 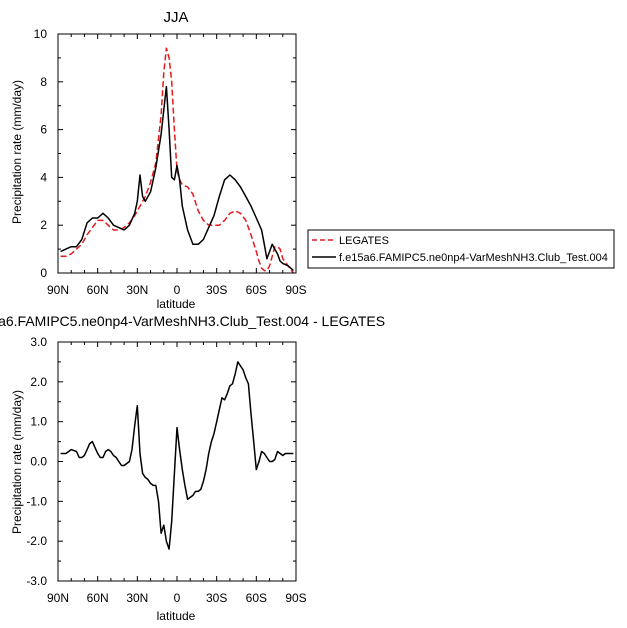 I want to click on top-chart-ytick-label: 2, so click(x=43, y=225).